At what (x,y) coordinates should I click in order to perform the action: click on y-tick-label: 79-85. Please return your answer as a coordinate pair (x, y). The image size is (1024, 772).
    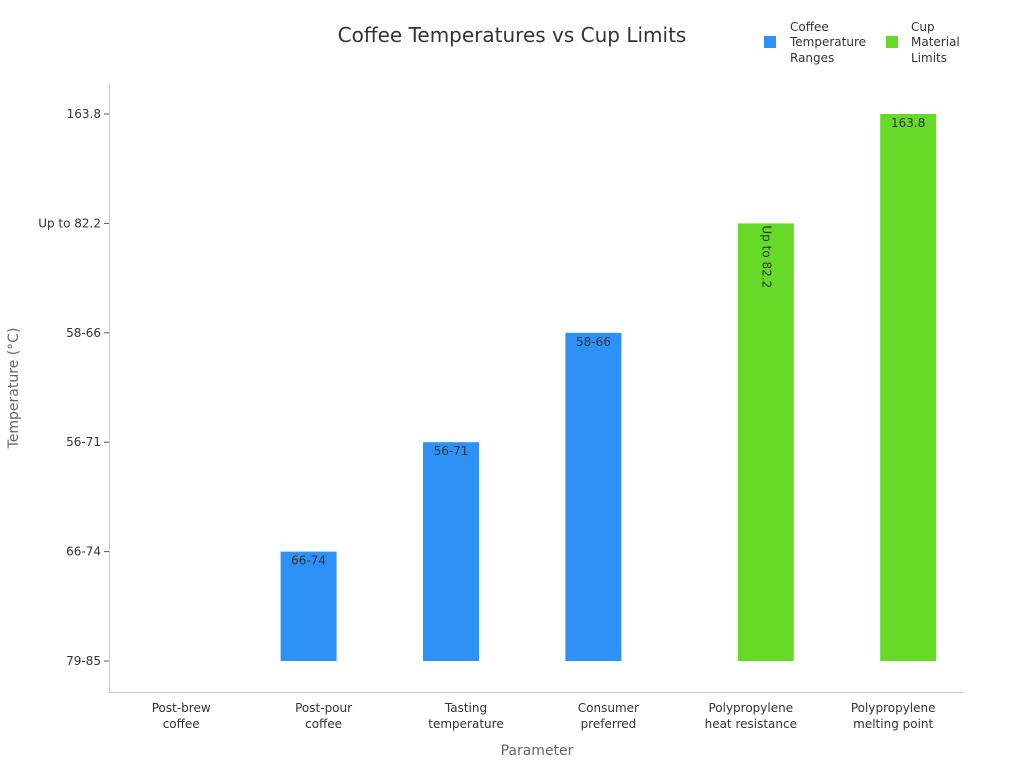
    Looking at the image, I should click on (83, 661).